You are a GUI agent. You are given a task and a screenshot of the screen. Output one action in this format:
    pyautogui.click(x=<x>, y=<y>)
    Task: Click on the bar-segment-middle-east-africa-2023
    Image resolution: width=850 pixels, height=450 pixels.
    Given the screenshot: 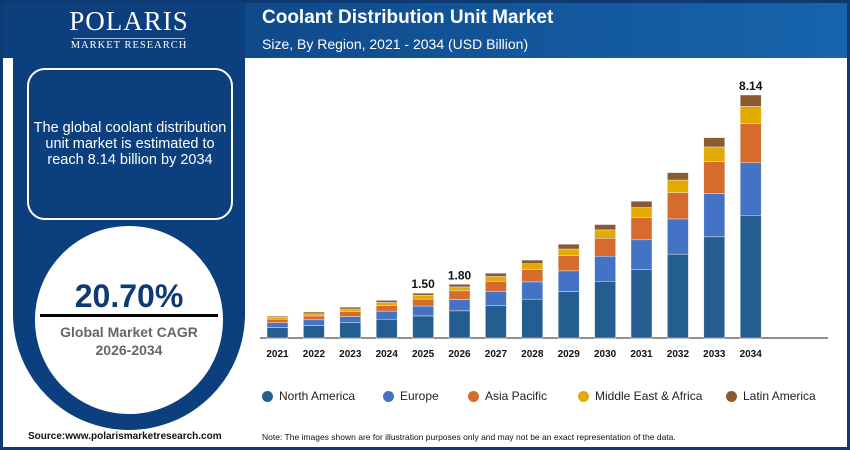 What is the action you would take?
    pyautogui.click(x=350, y=310)
    